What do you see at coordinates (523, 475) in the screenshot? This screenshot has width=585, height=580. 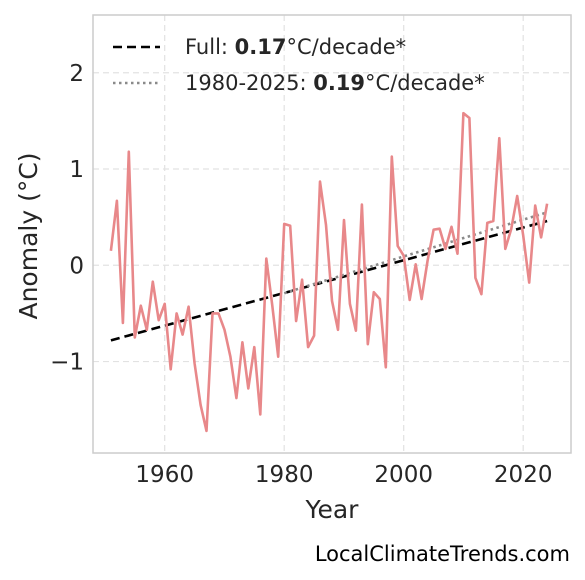 I see `x-tick-label: 2020` at bounding box center [523, 475].